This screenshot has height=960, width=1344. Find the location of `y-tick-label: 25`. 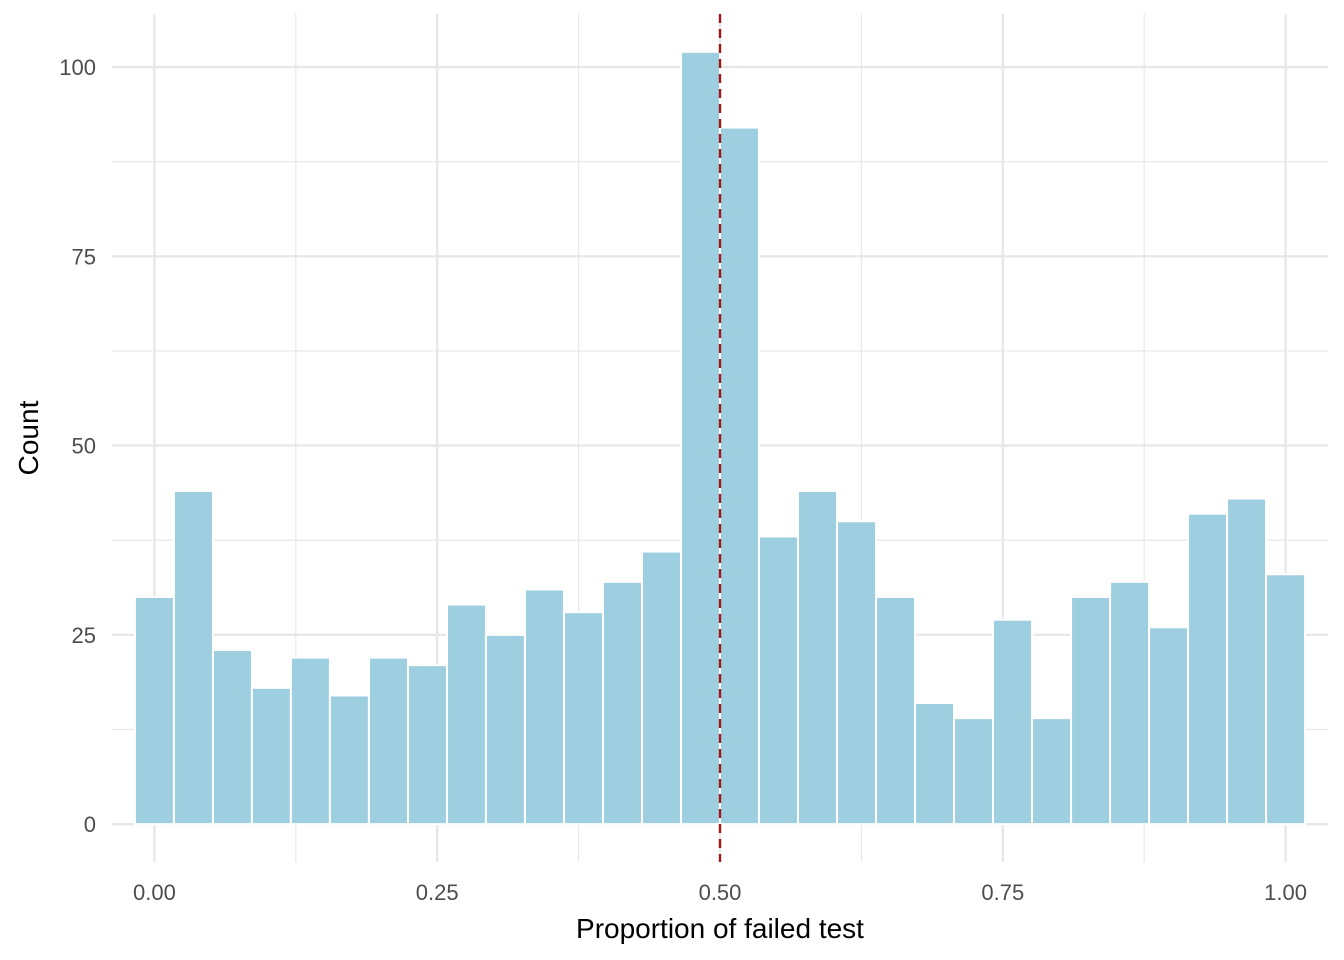

y-tick-label: 25 is located at coordinates (84, 635).